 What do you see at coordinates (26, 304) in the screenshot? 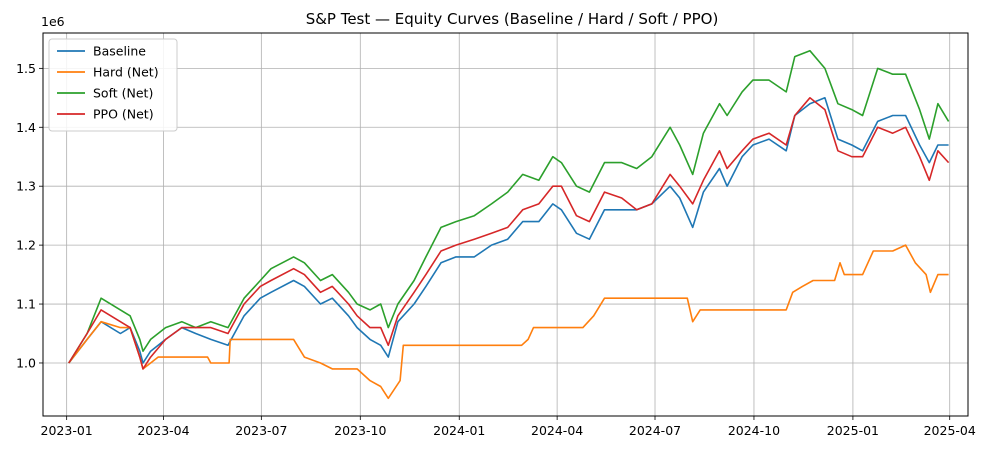
I see `y-tick-label: 1.1` at bounding box center [26, 304].